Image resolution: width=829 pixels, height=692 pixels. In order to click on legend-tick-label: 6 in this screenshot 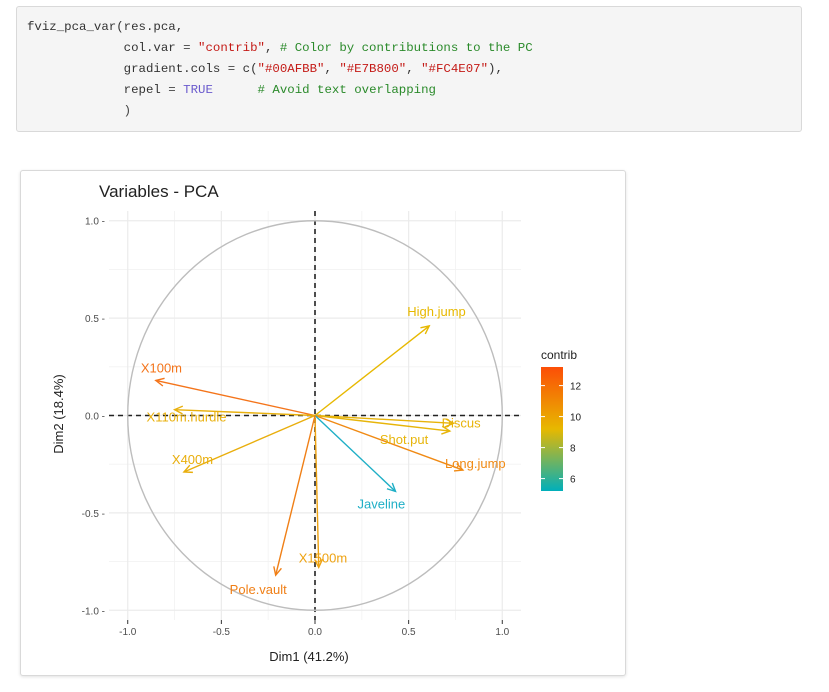, I will do `click(573, 480)`.